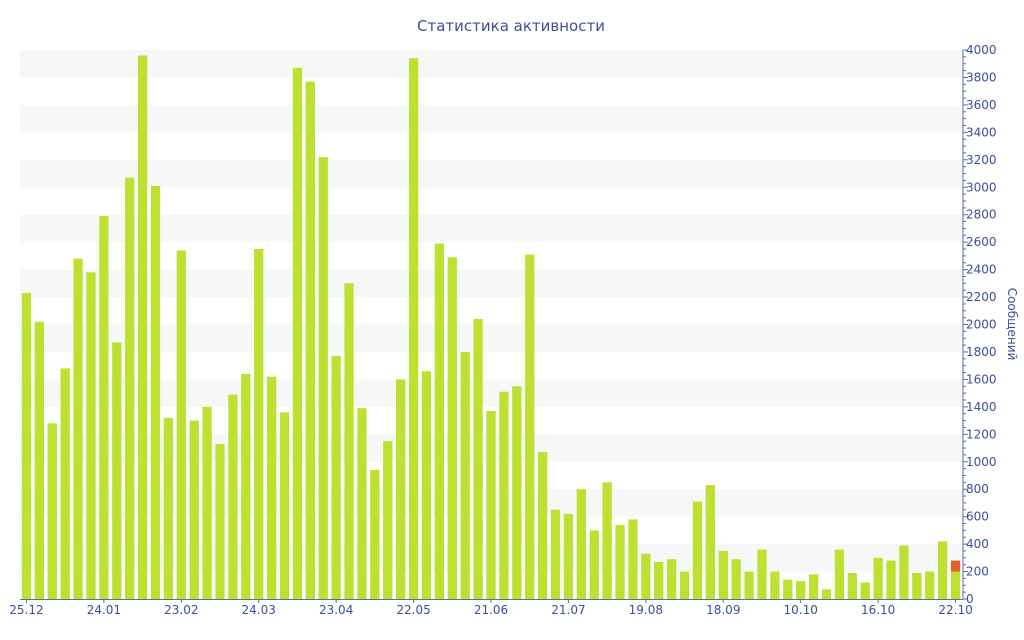  What do you see at coordinates (981, 105) in the screenshot?
I see `y-tick-label: 3600` at bounding box center [981, 105].